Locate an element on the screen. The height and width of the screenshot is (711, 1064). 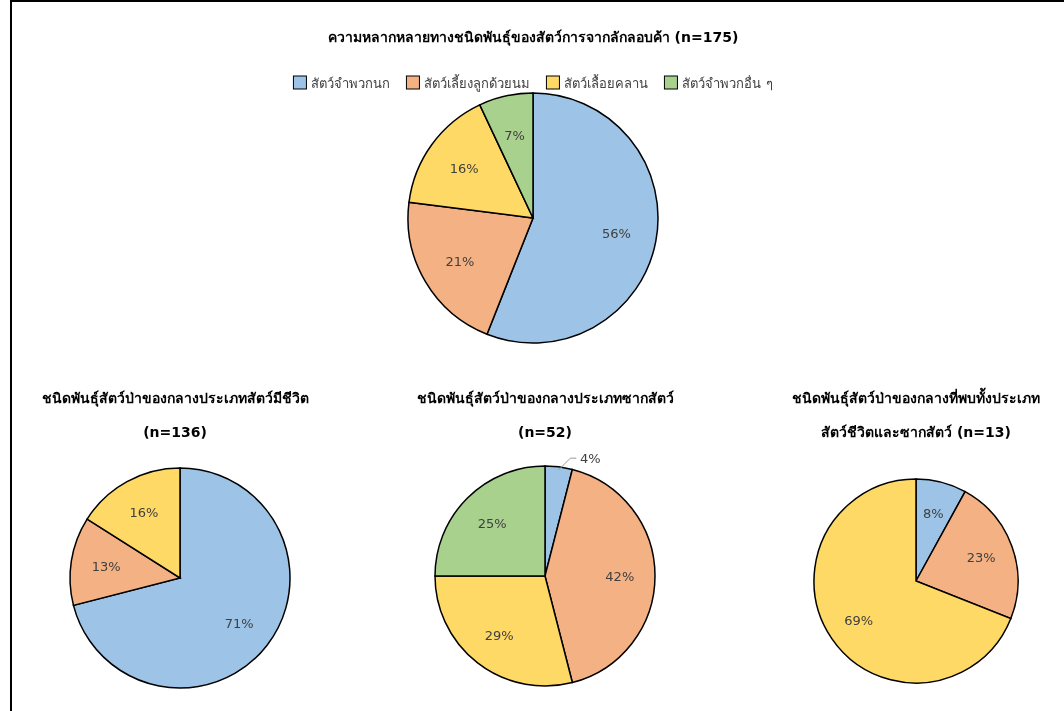
data-label: 21% is located at coordinates (460, 261).